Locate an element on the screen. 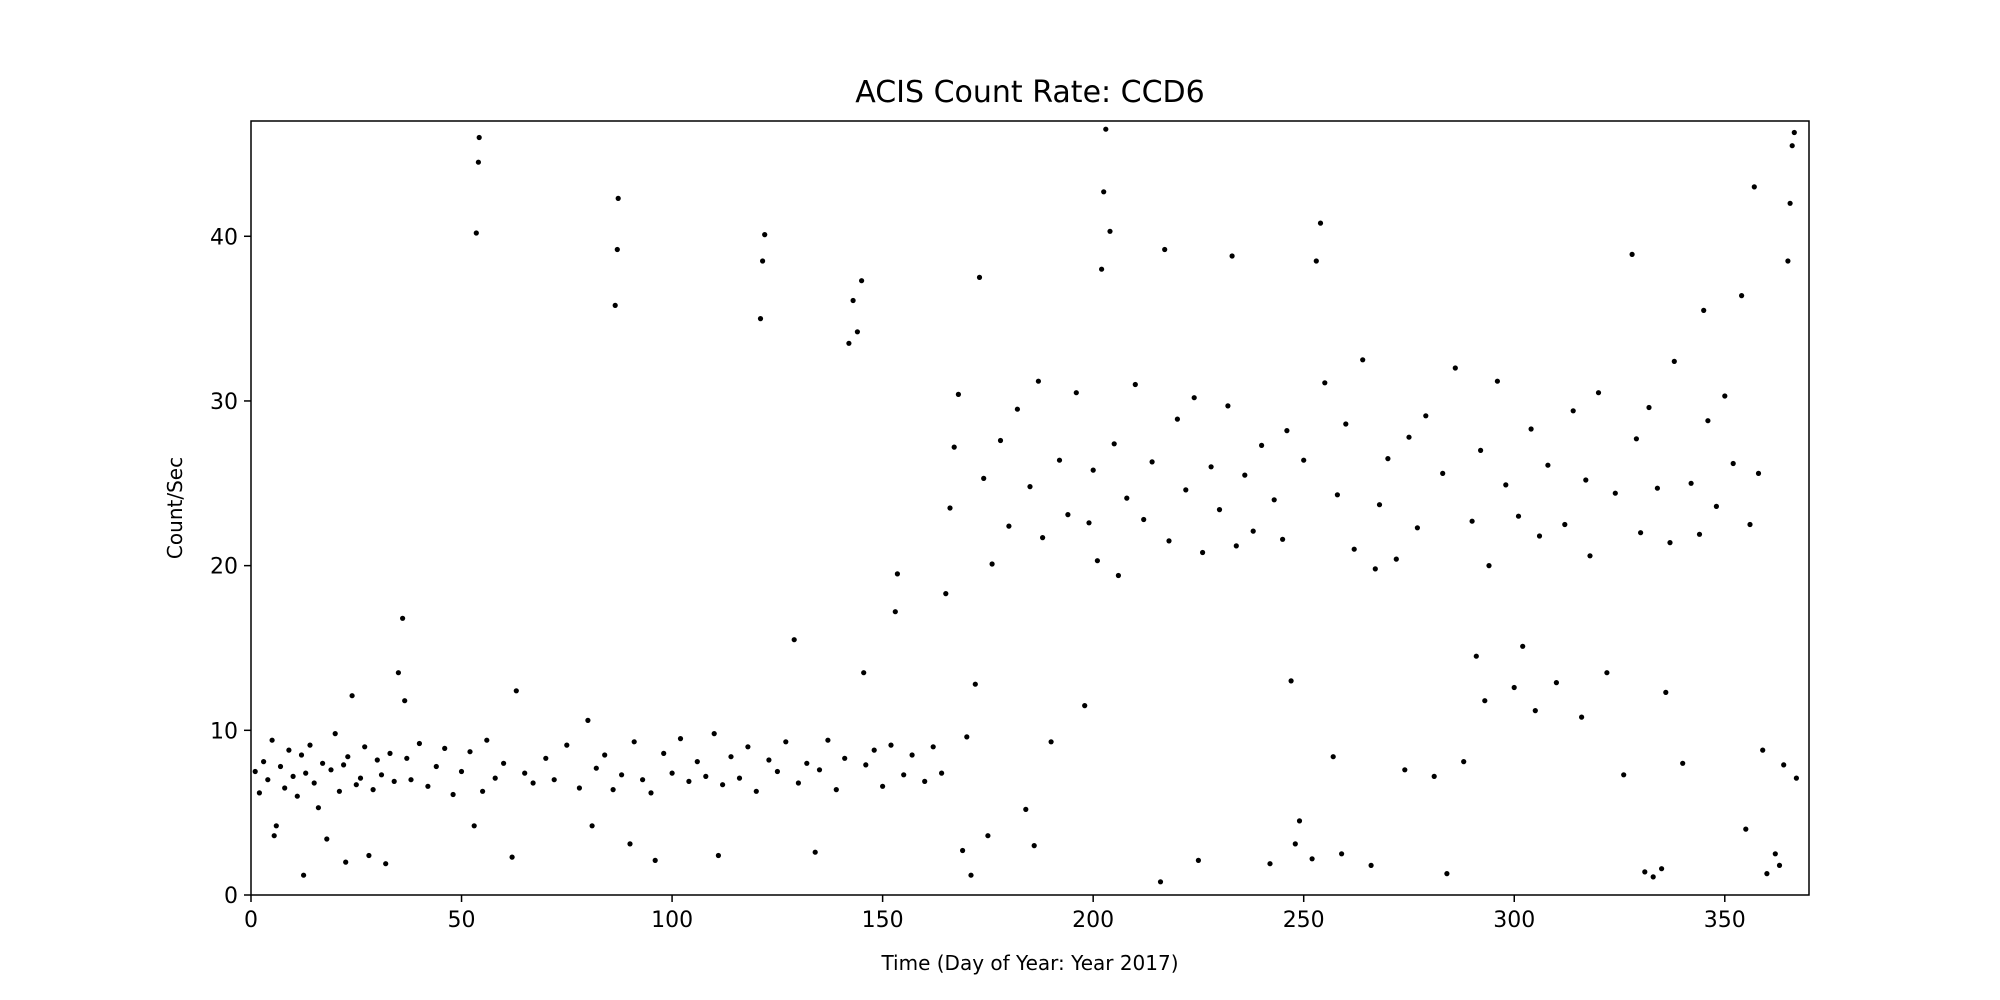 This screenshot has height=1000, width=2000. y-tick-label: 30 is located at coordinates (224, 402).